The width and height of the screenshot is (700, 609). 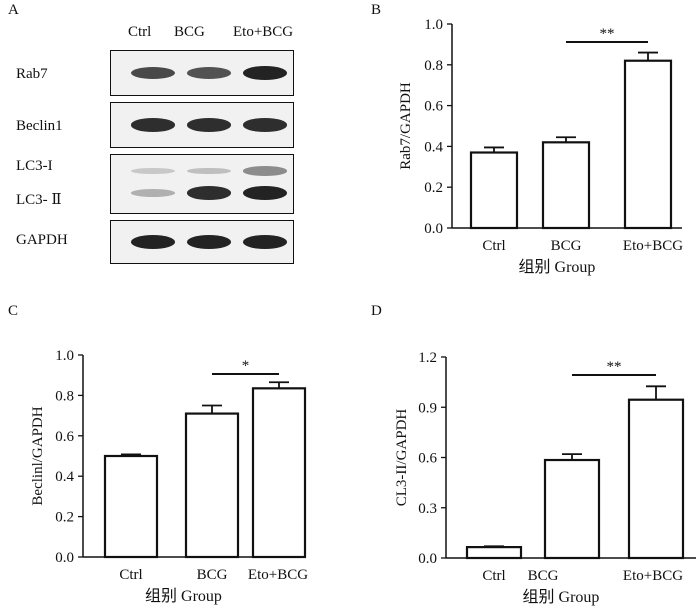 What do you see at coordinates (376, 10) in the screenshot?
I see `panel-letter-b: B` at bounding box center [376, 10].